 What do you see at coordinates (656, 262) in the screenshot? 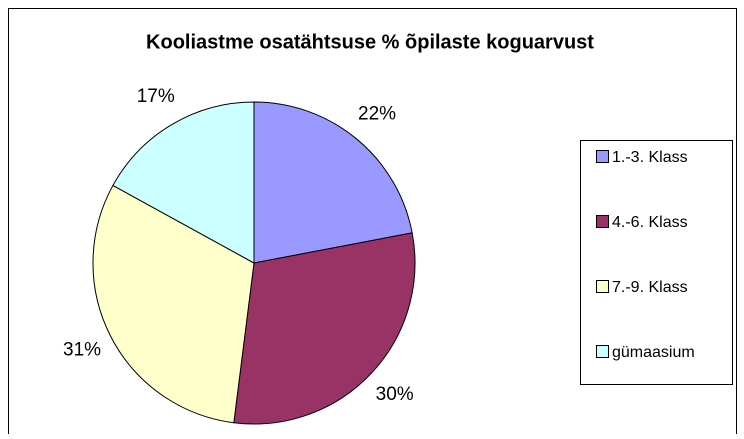
I see `legend-box` at bounding box center [656, 262].